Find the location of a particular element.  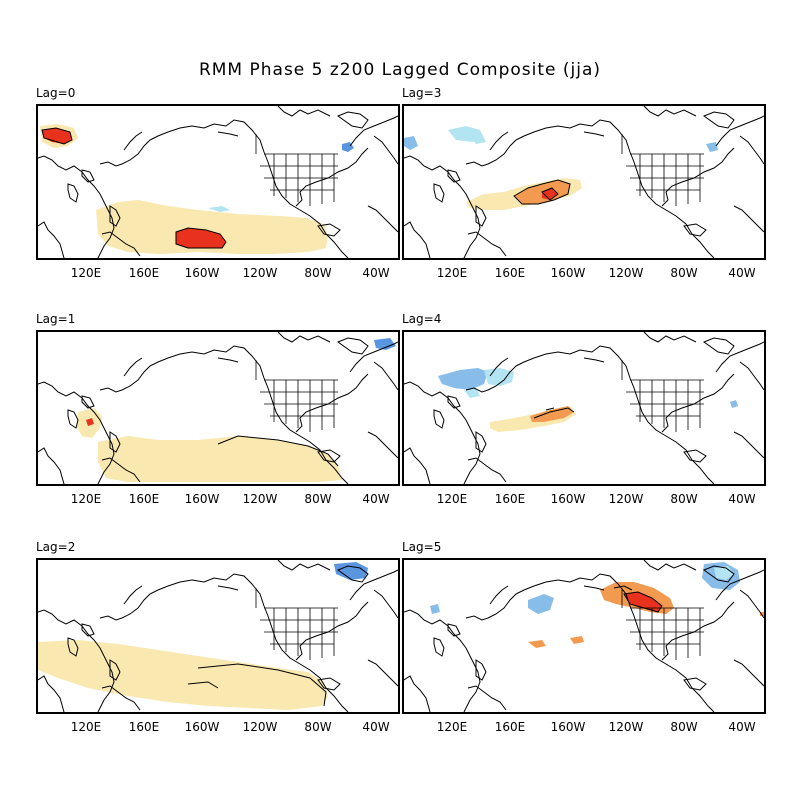

map-panel-lag4: Lag=4 120E 160E 160W 120W 80W 40W is located at coordinates (584, 412).